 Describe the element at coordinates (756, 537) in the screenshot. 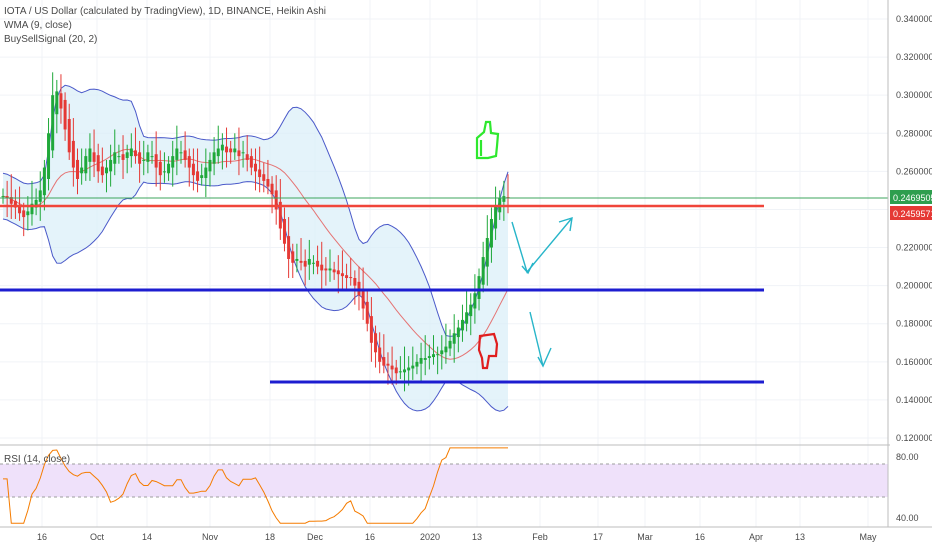

I see `time-tick-label: Apr` at that location.